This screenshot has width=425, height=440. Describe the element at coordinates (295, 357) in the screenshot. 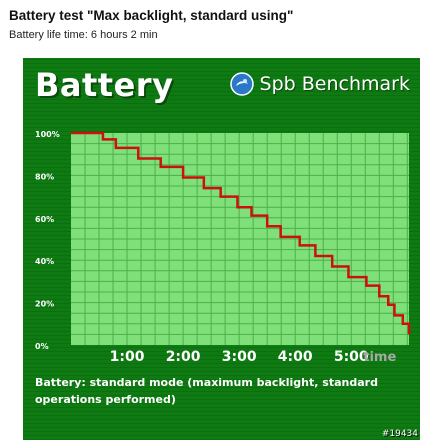

I see `x-tick-label: 4:00` at that location.